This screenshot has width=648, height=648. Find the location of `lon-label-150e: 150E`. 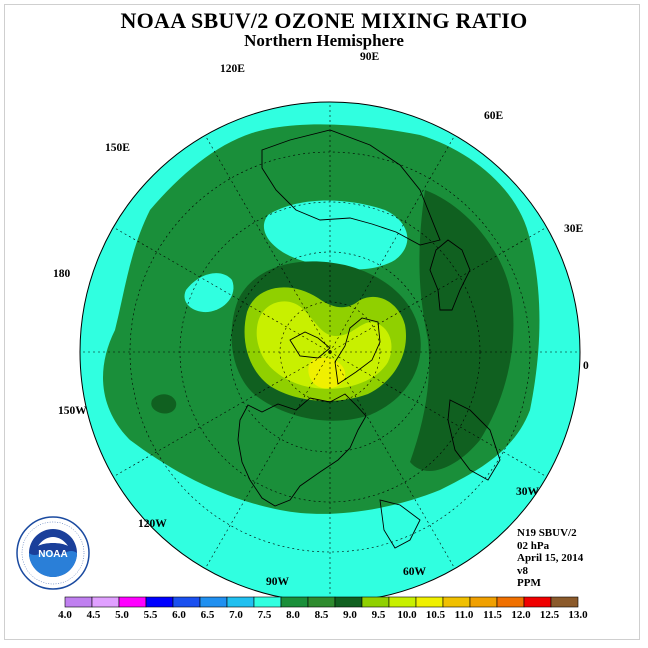

lon-label-150e: 150E is located at coordinates (117, 148).